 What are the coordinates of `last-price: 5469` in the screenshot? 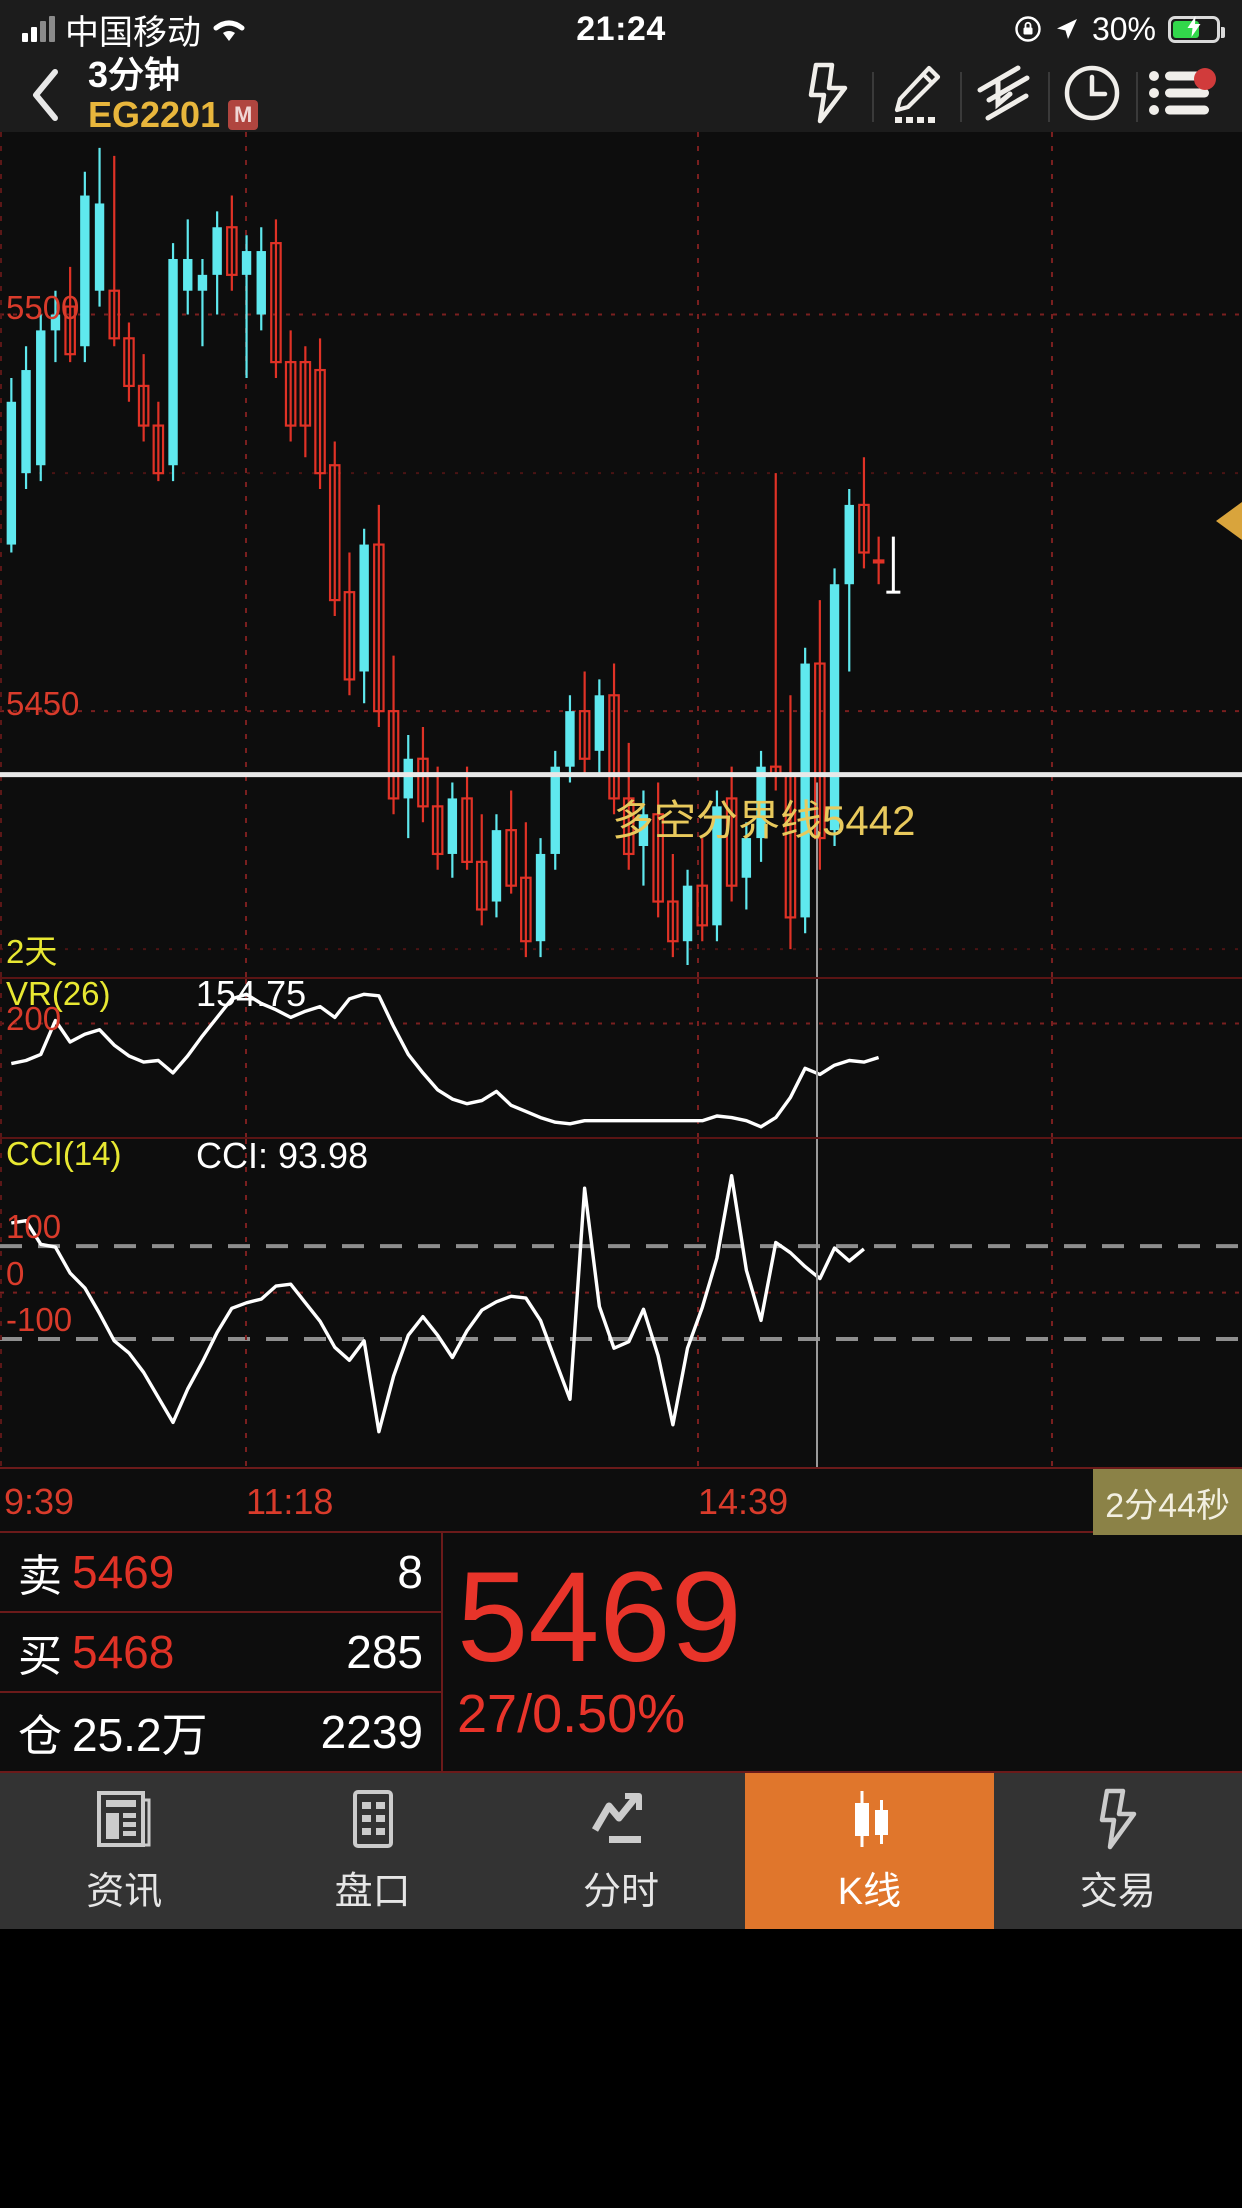 It's located at (599, 1617).